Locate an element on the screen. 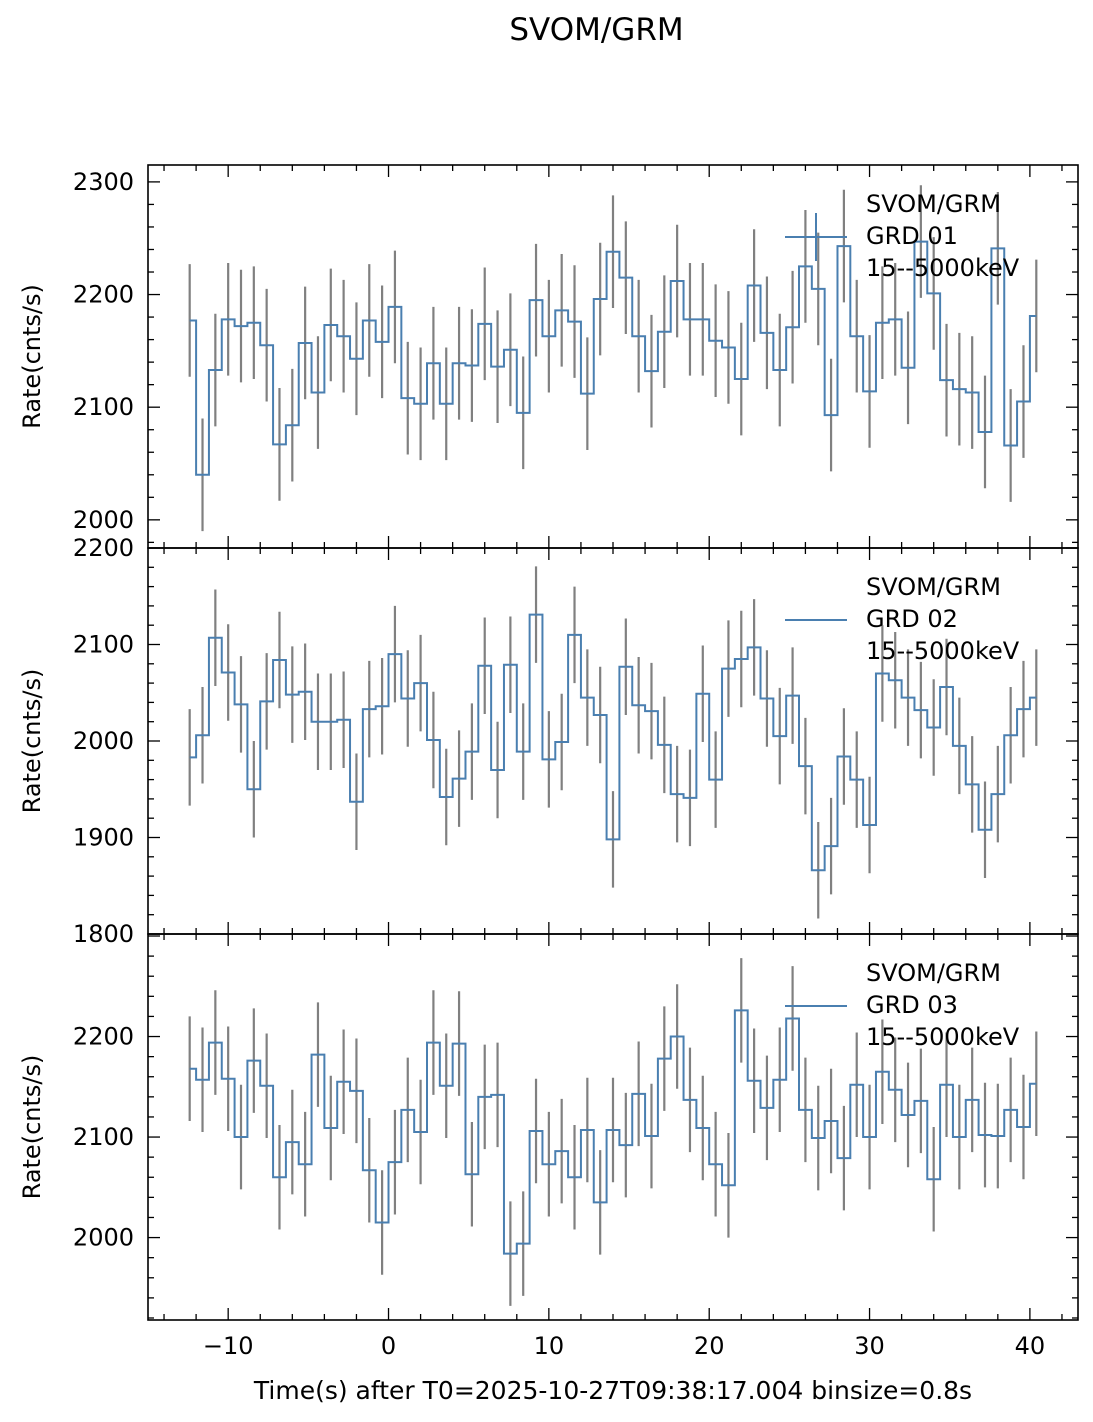 Image resolution: width=1093 pixels, height=1422 pixels. y-tick-label: 1900 is located at coordinates (103, 838).